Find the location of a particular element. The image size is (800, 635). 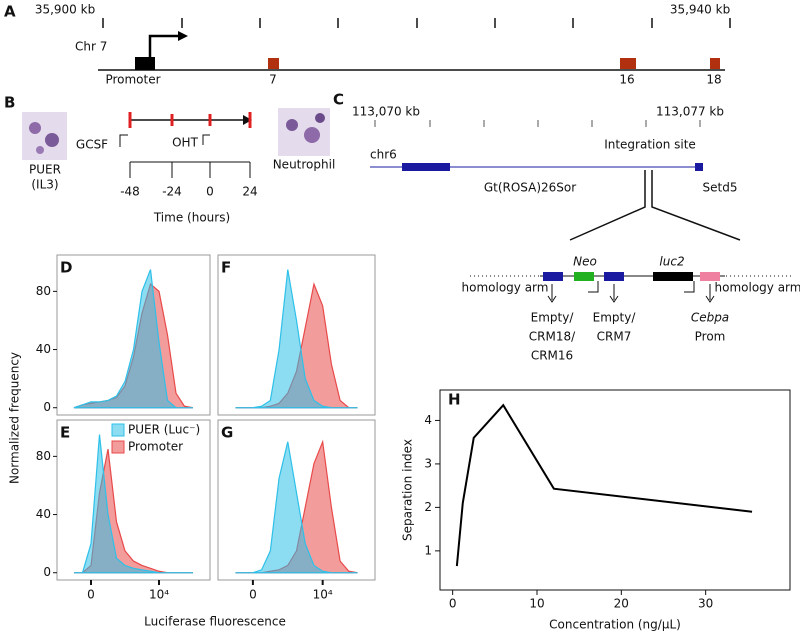

y-axis-title: Normalized frequency is located at coordinates (15, 418).